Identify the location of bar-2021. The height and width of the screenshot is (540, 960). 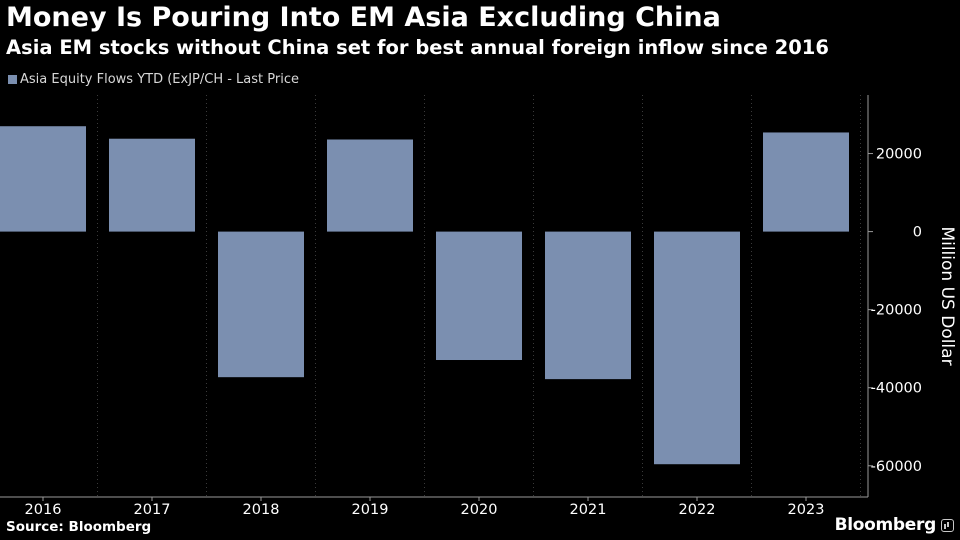
(588, 305).